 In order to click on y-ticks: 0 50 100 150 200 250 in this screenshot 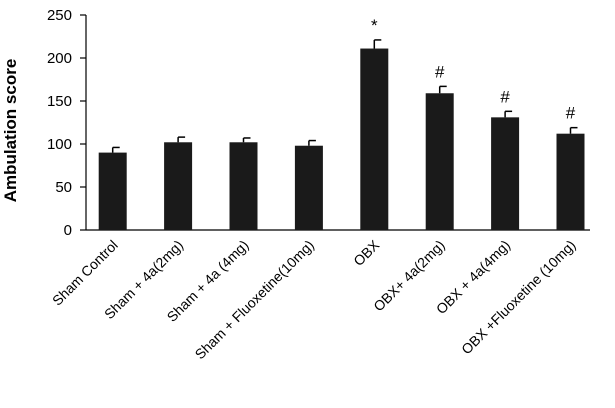, I will do `click(66, 123)`.